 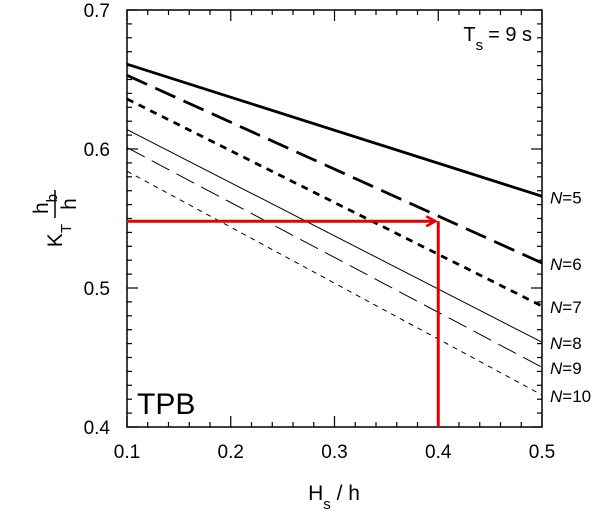 I want to click on series-label: N=10, so click(x=570, y=396).